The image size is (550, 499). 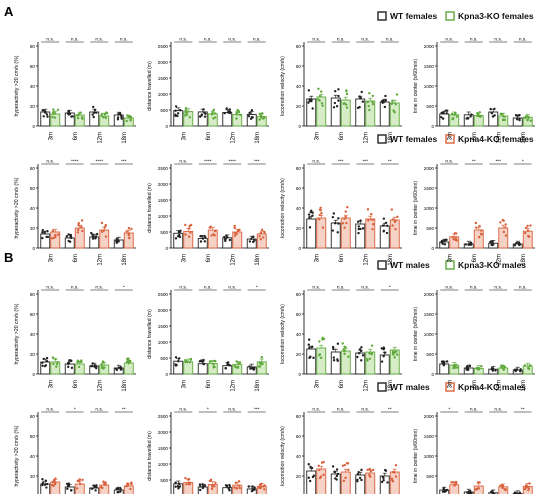 I want to click on significance-label: n.s., so click(x=99, y=288).